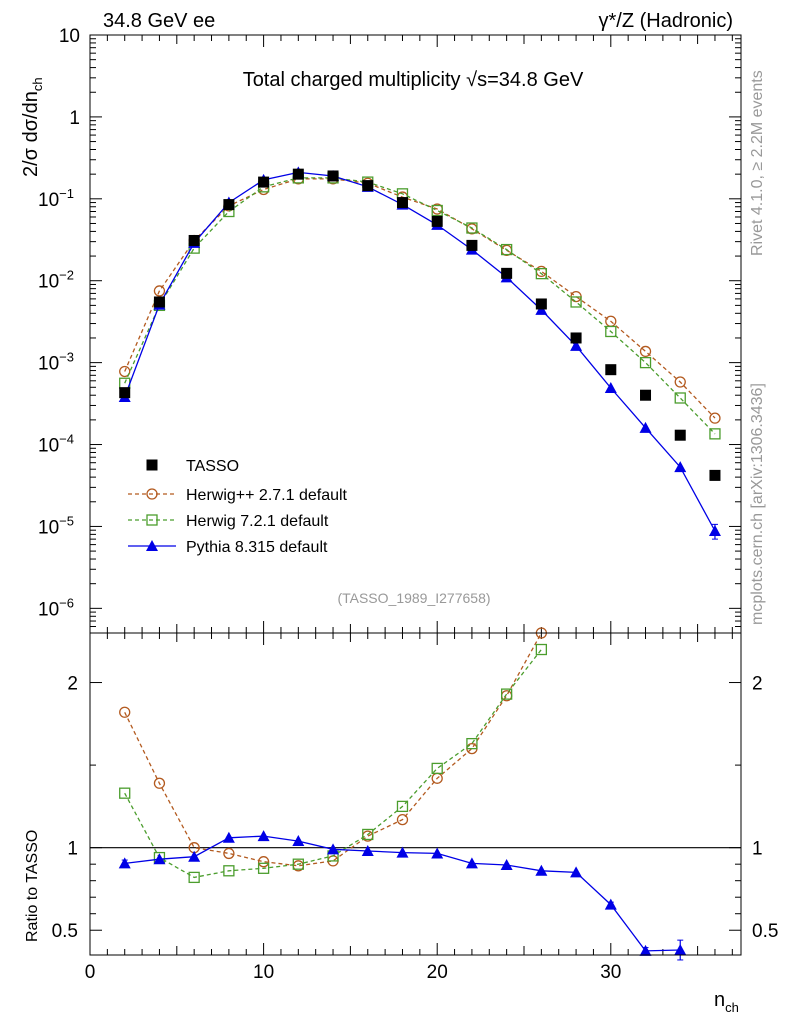 The image size is (786, 1029). I want to click on ratio-ylabel: Ratio to TASSO, so click(32, 886).